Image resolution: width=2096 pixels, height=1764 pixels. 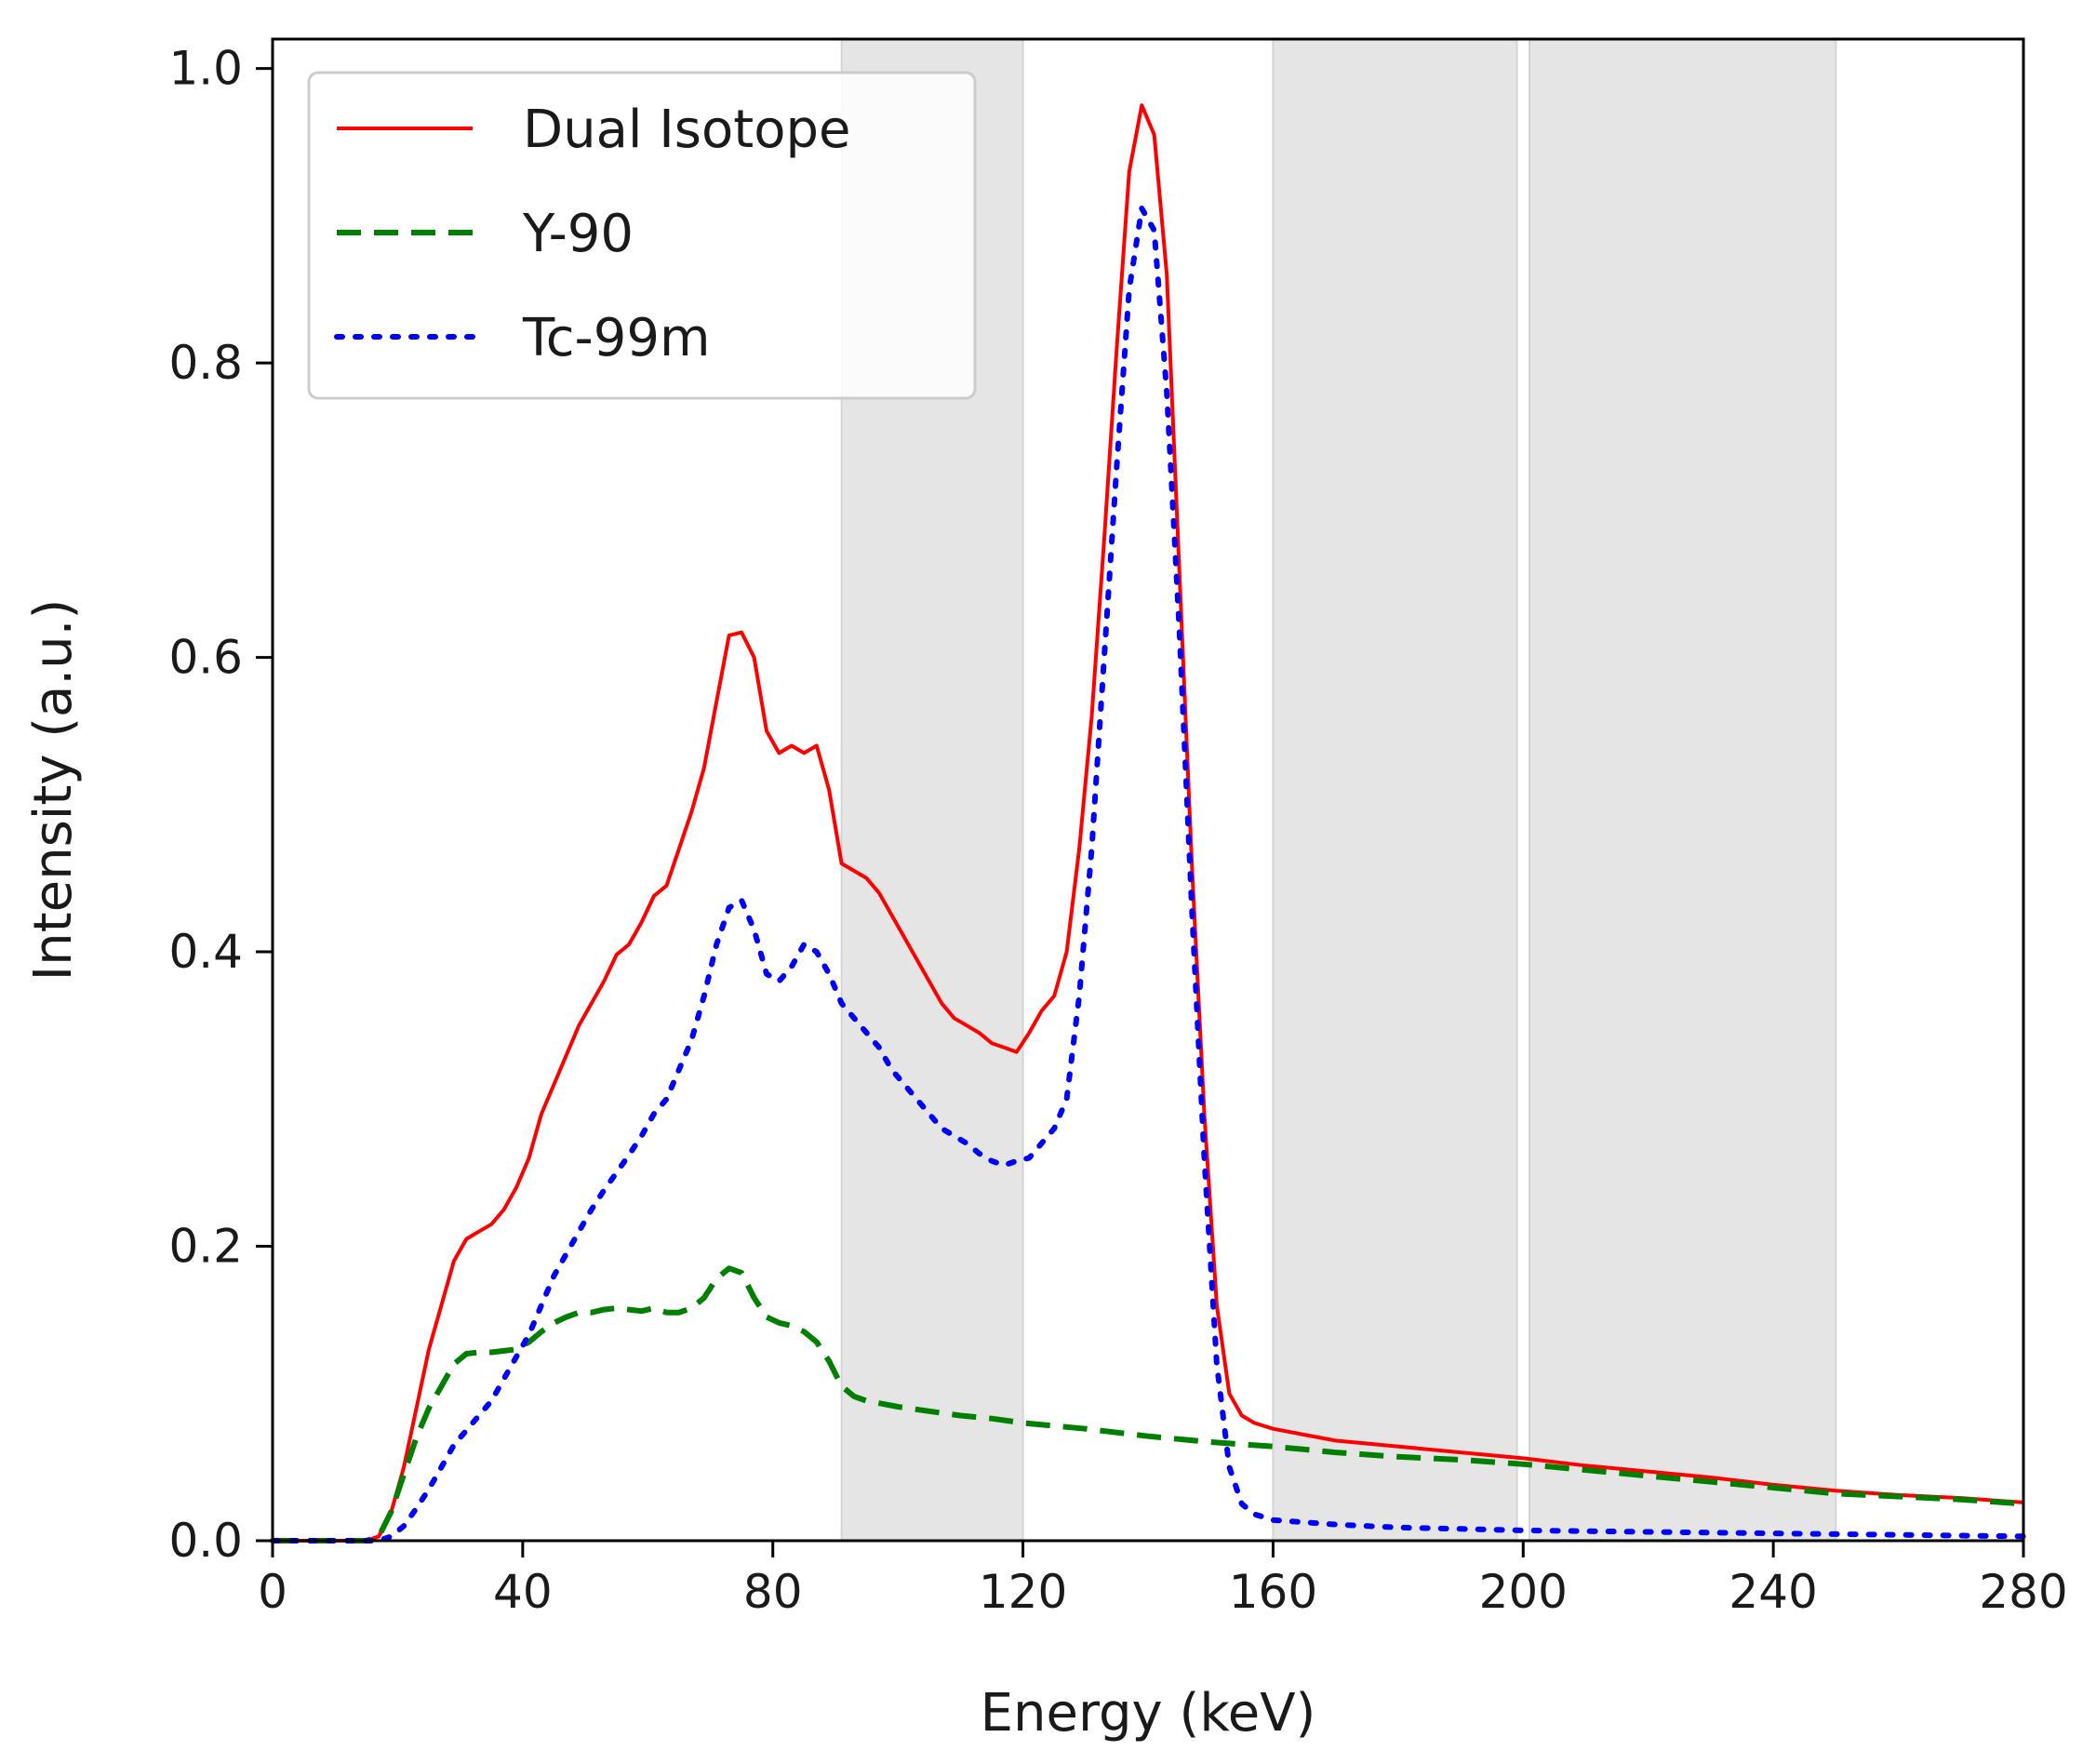 I want to click on y-tick-label: 0.4, so click(x=205, y=952).